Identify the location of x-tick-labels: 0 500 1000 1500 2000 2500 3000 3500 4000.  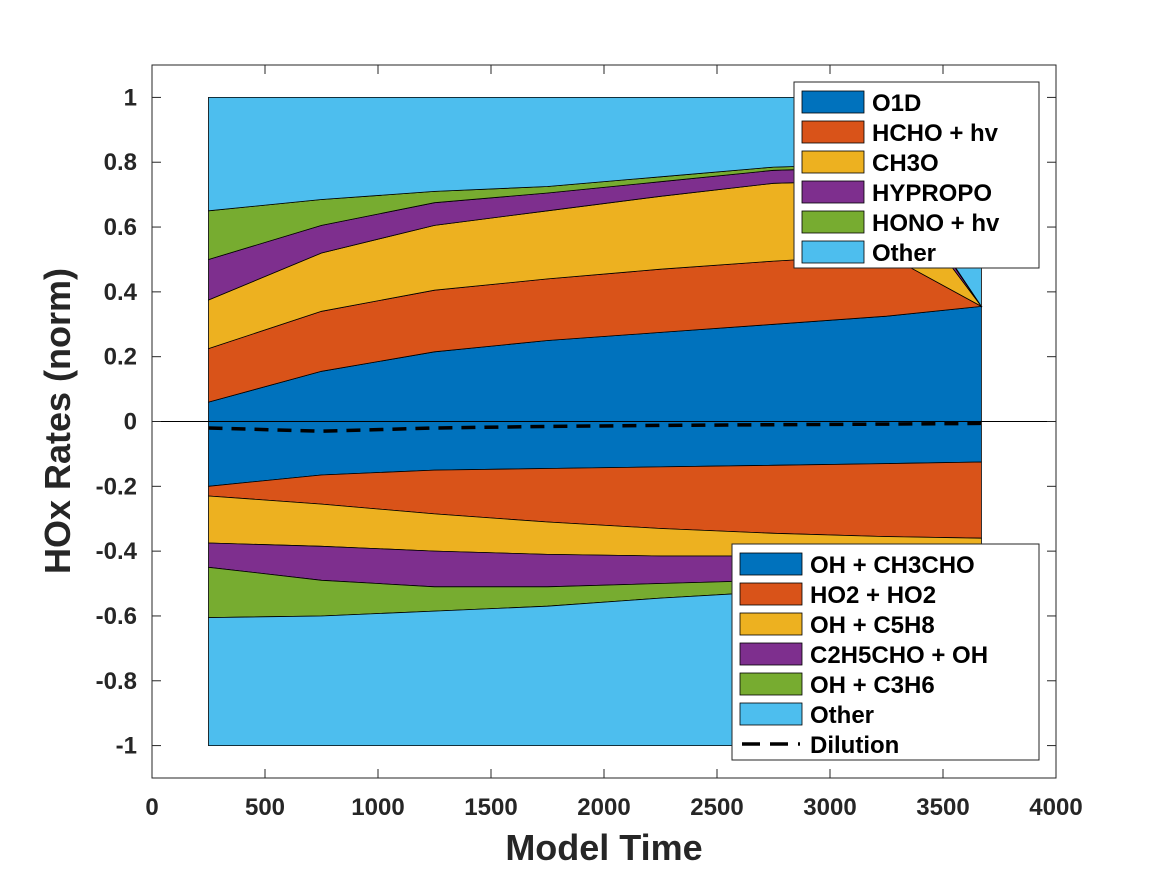
(613, 807).